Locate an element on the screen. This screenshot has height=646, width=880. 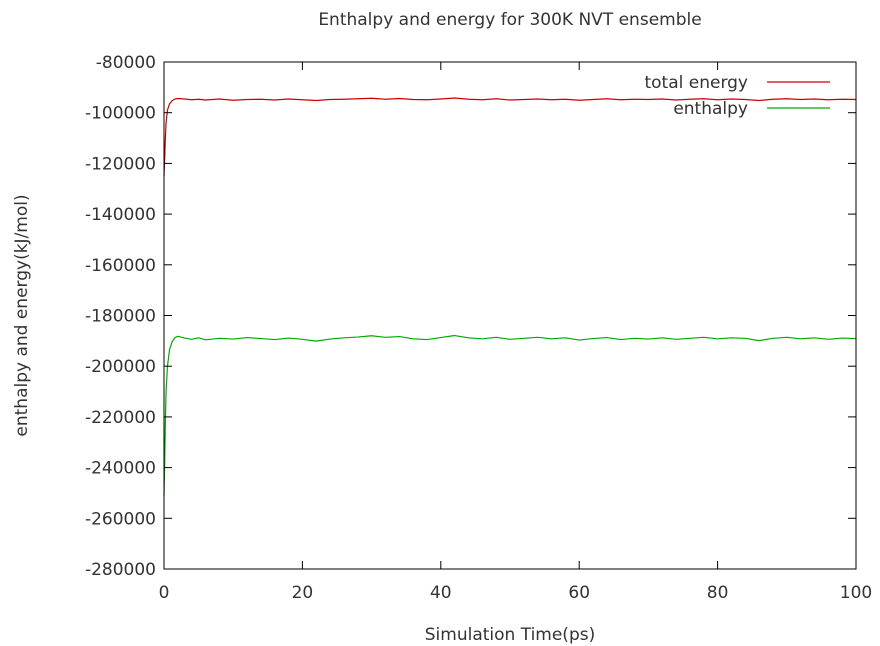
y-tick-label: -260000 is located at coordinates (120, 519).